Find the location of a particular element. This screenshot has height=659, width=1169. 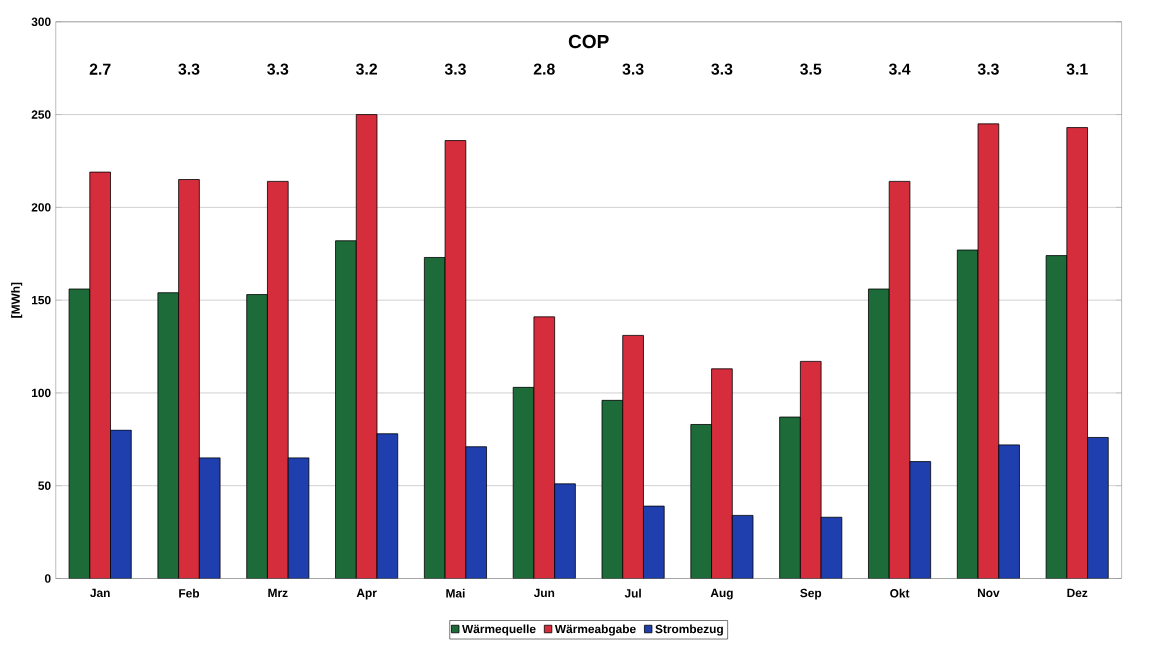

x-tick-label: Dez is located at coordinates (1077, 593).